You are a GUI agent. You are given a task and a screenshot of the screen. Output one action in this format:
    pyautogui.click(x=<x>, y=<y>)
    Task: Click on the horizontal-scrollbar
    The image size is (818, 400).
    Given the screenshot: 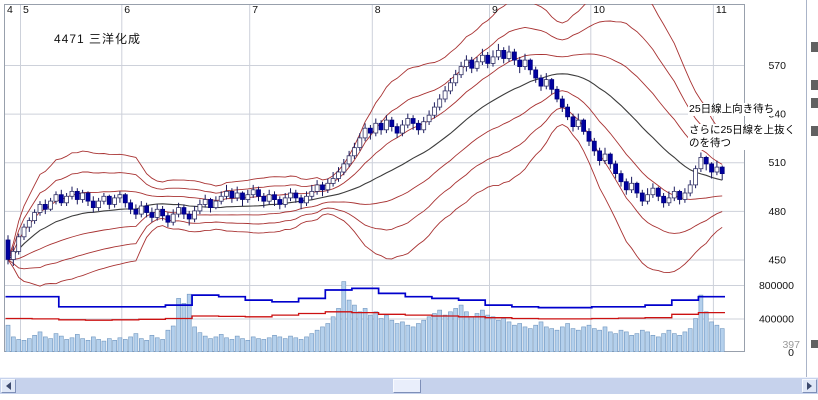 What is the action you would take?
    pyautogui.click(x=409, y=385)
    